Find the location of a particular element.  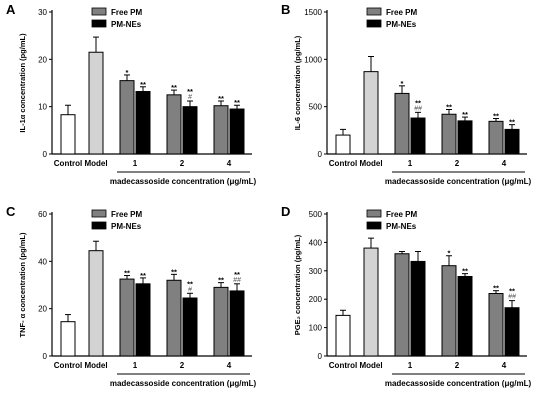

panel-letter: A is located at coordinates (11, 9).